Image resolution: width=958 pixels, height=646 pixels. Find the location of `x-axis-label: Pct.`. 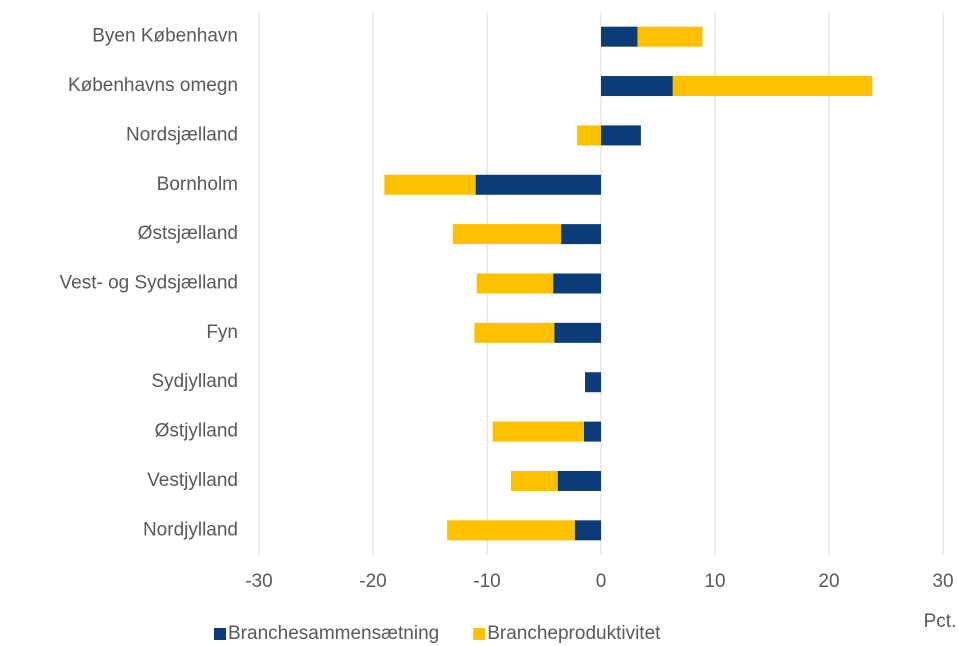

x-axis-label: Pct. is located at coordinates (940, 621).